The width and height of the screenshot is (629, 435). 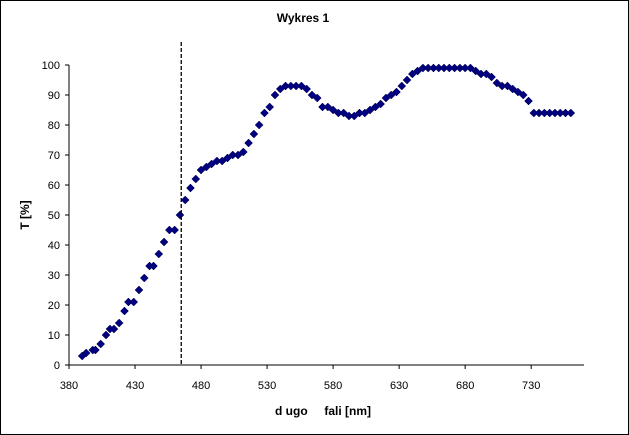 What do you see at coordinates (25, 214) in the screenshot?
I see `y-axis-label: T [%]` at bounding box center [25, 214].